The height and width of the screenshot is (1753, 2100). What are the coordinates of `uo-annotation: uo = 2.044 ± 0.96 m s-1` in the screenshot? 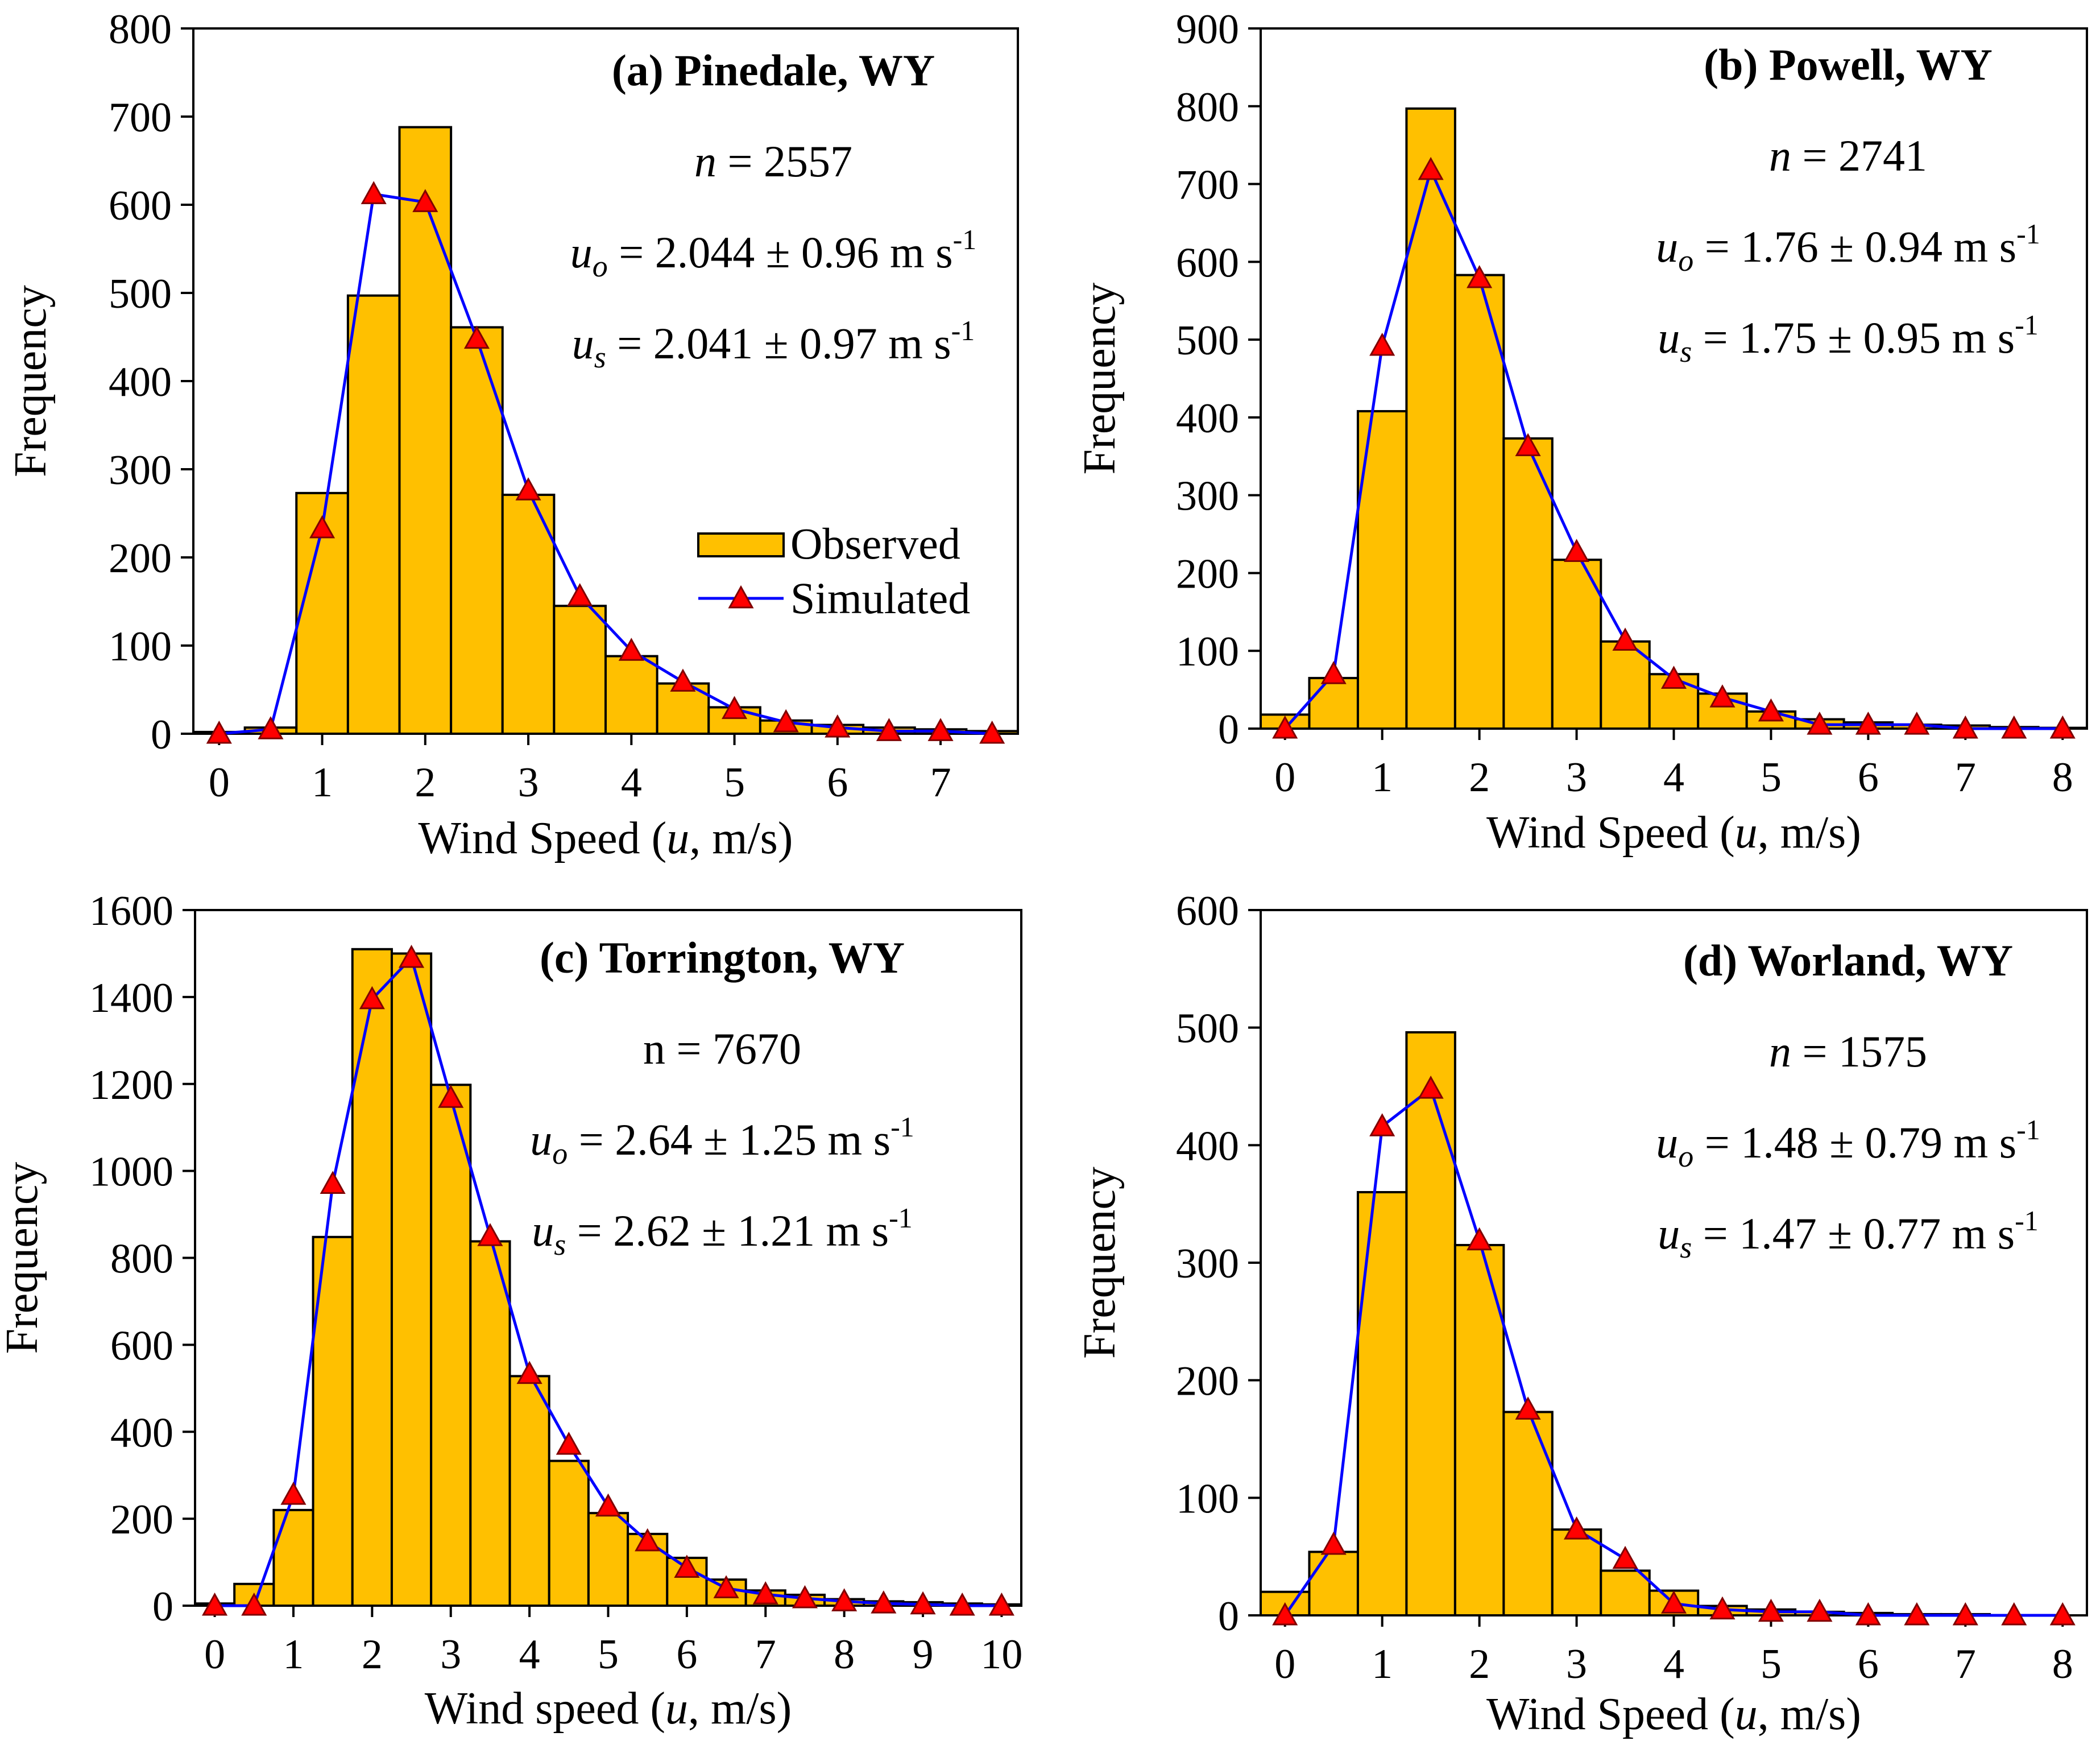 It's located at (773, 253).